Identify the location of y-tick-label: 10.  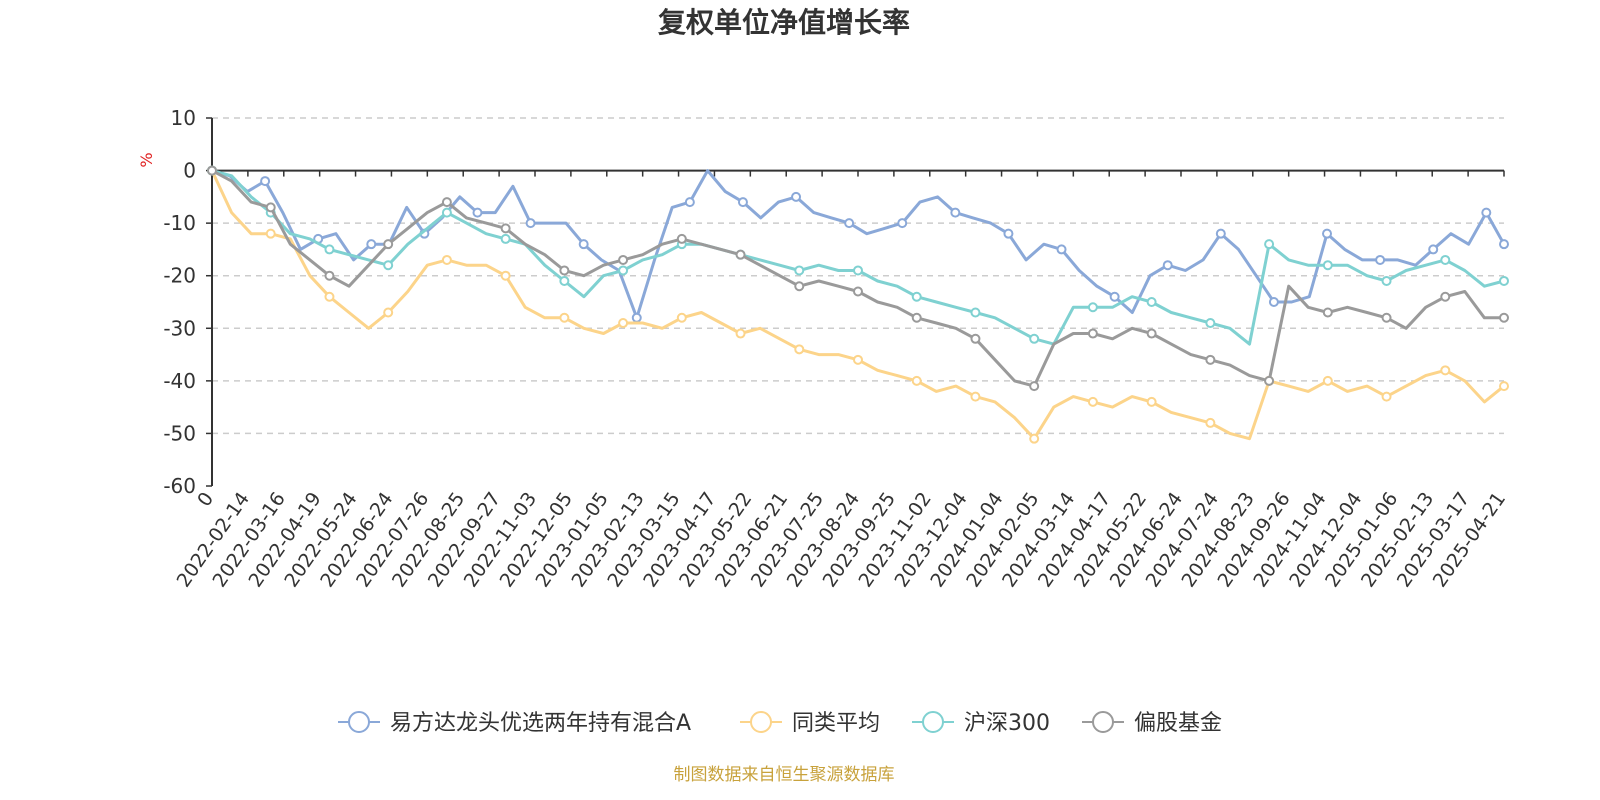
(183, 118).